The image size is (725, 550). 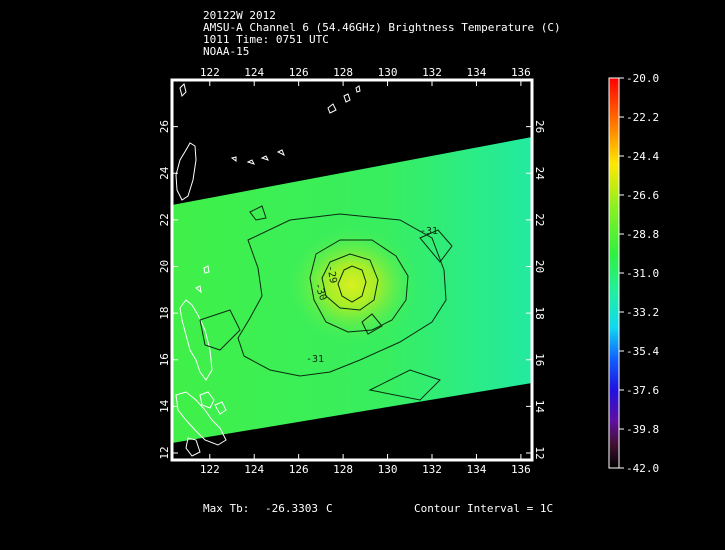 What do you see at coordinates (164, 452) in the screenshot?
I see `lat-tick-label-left: 12` at bounding box center [164, 452].